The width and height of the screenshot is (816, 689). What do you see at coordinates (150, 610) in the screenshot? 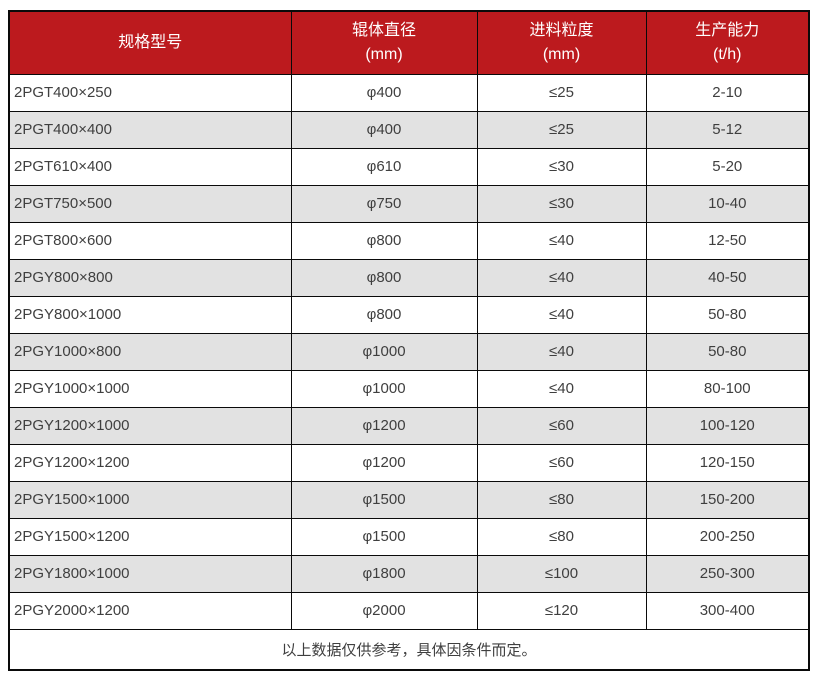
I see `cell-model: 2PGY2000×1200` at bounding box center [150, 610].